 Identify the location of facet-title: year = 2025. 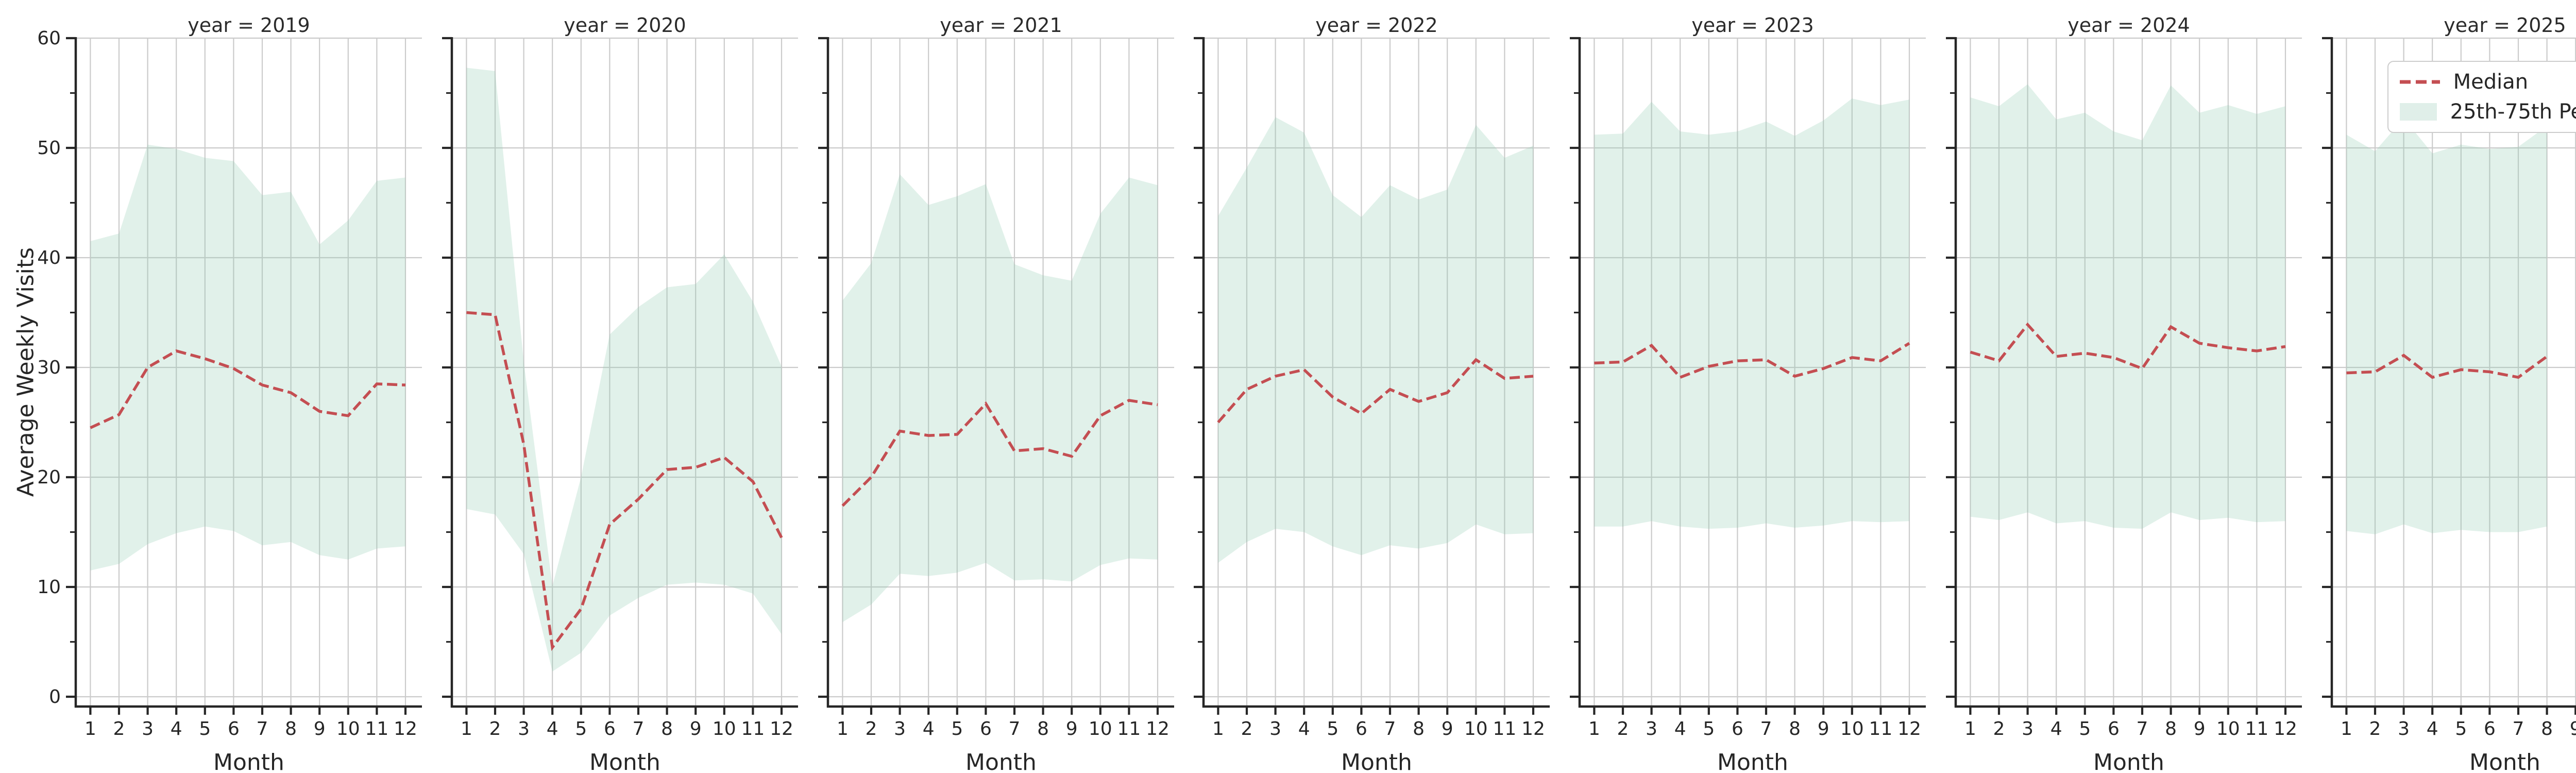
(2505, 25).